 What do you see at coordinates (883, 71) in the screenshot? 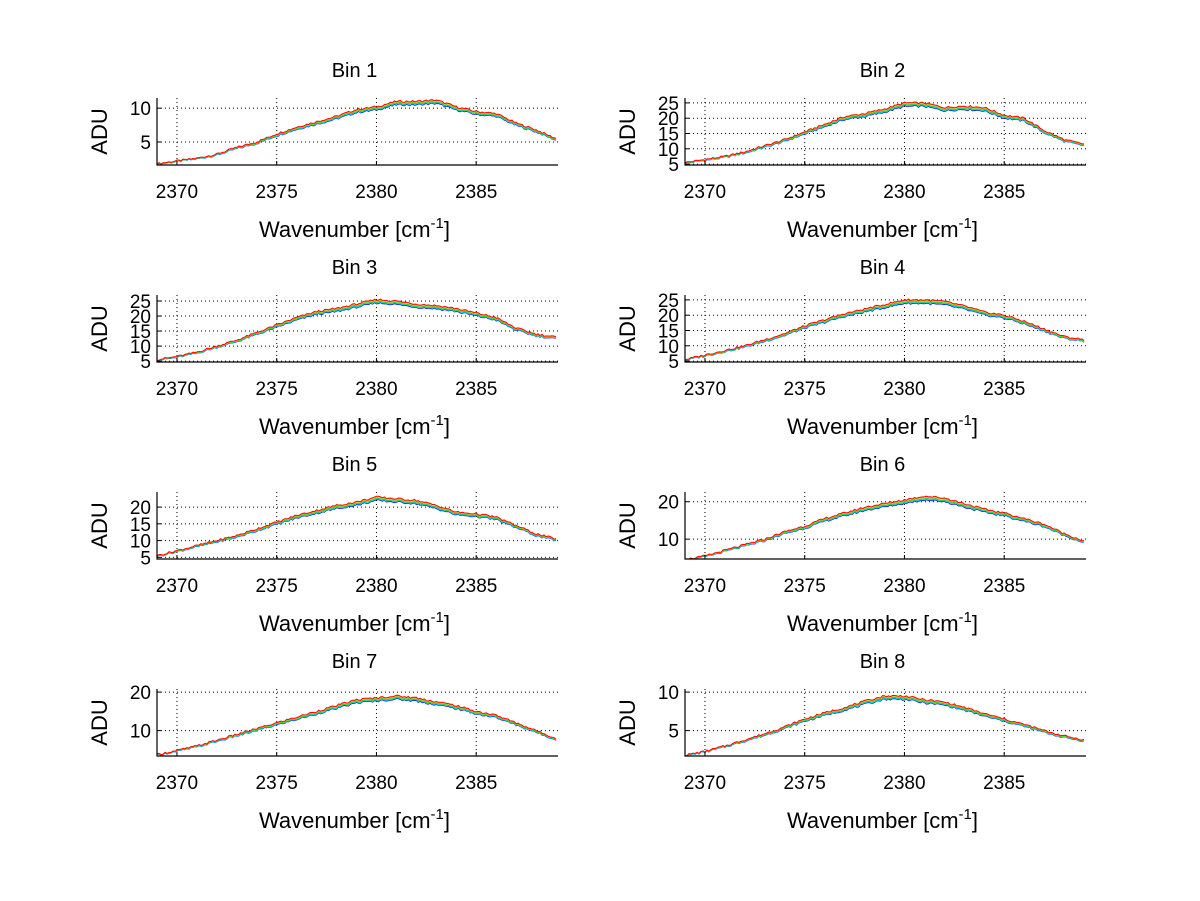
I see `subplot-title: Bin 2` at bounding box center [883, 71].